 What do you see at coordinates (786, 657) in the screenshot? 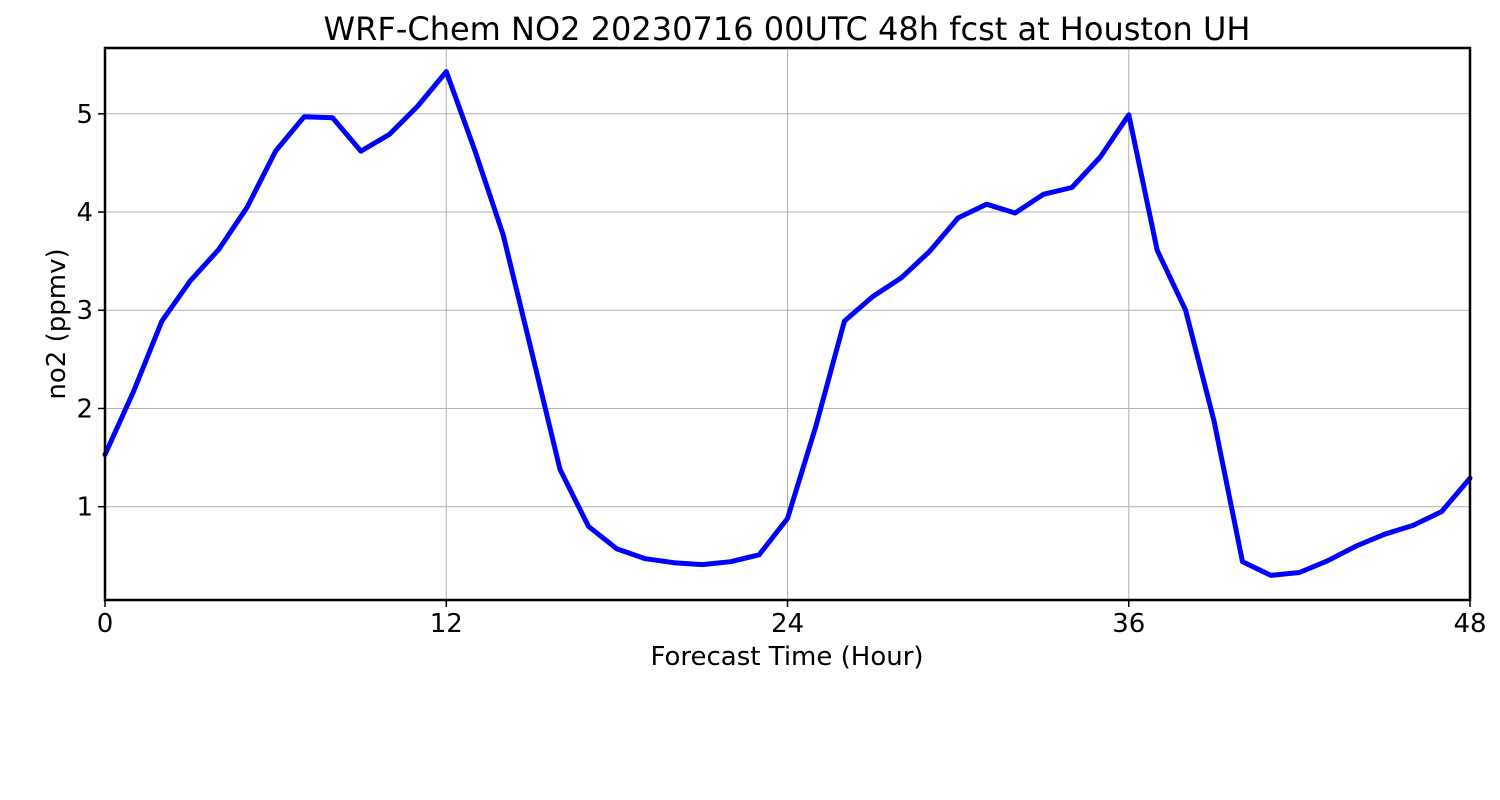
I see `x-axis-label: Forecast Time (Hour)` at bounding box center [786, 657].